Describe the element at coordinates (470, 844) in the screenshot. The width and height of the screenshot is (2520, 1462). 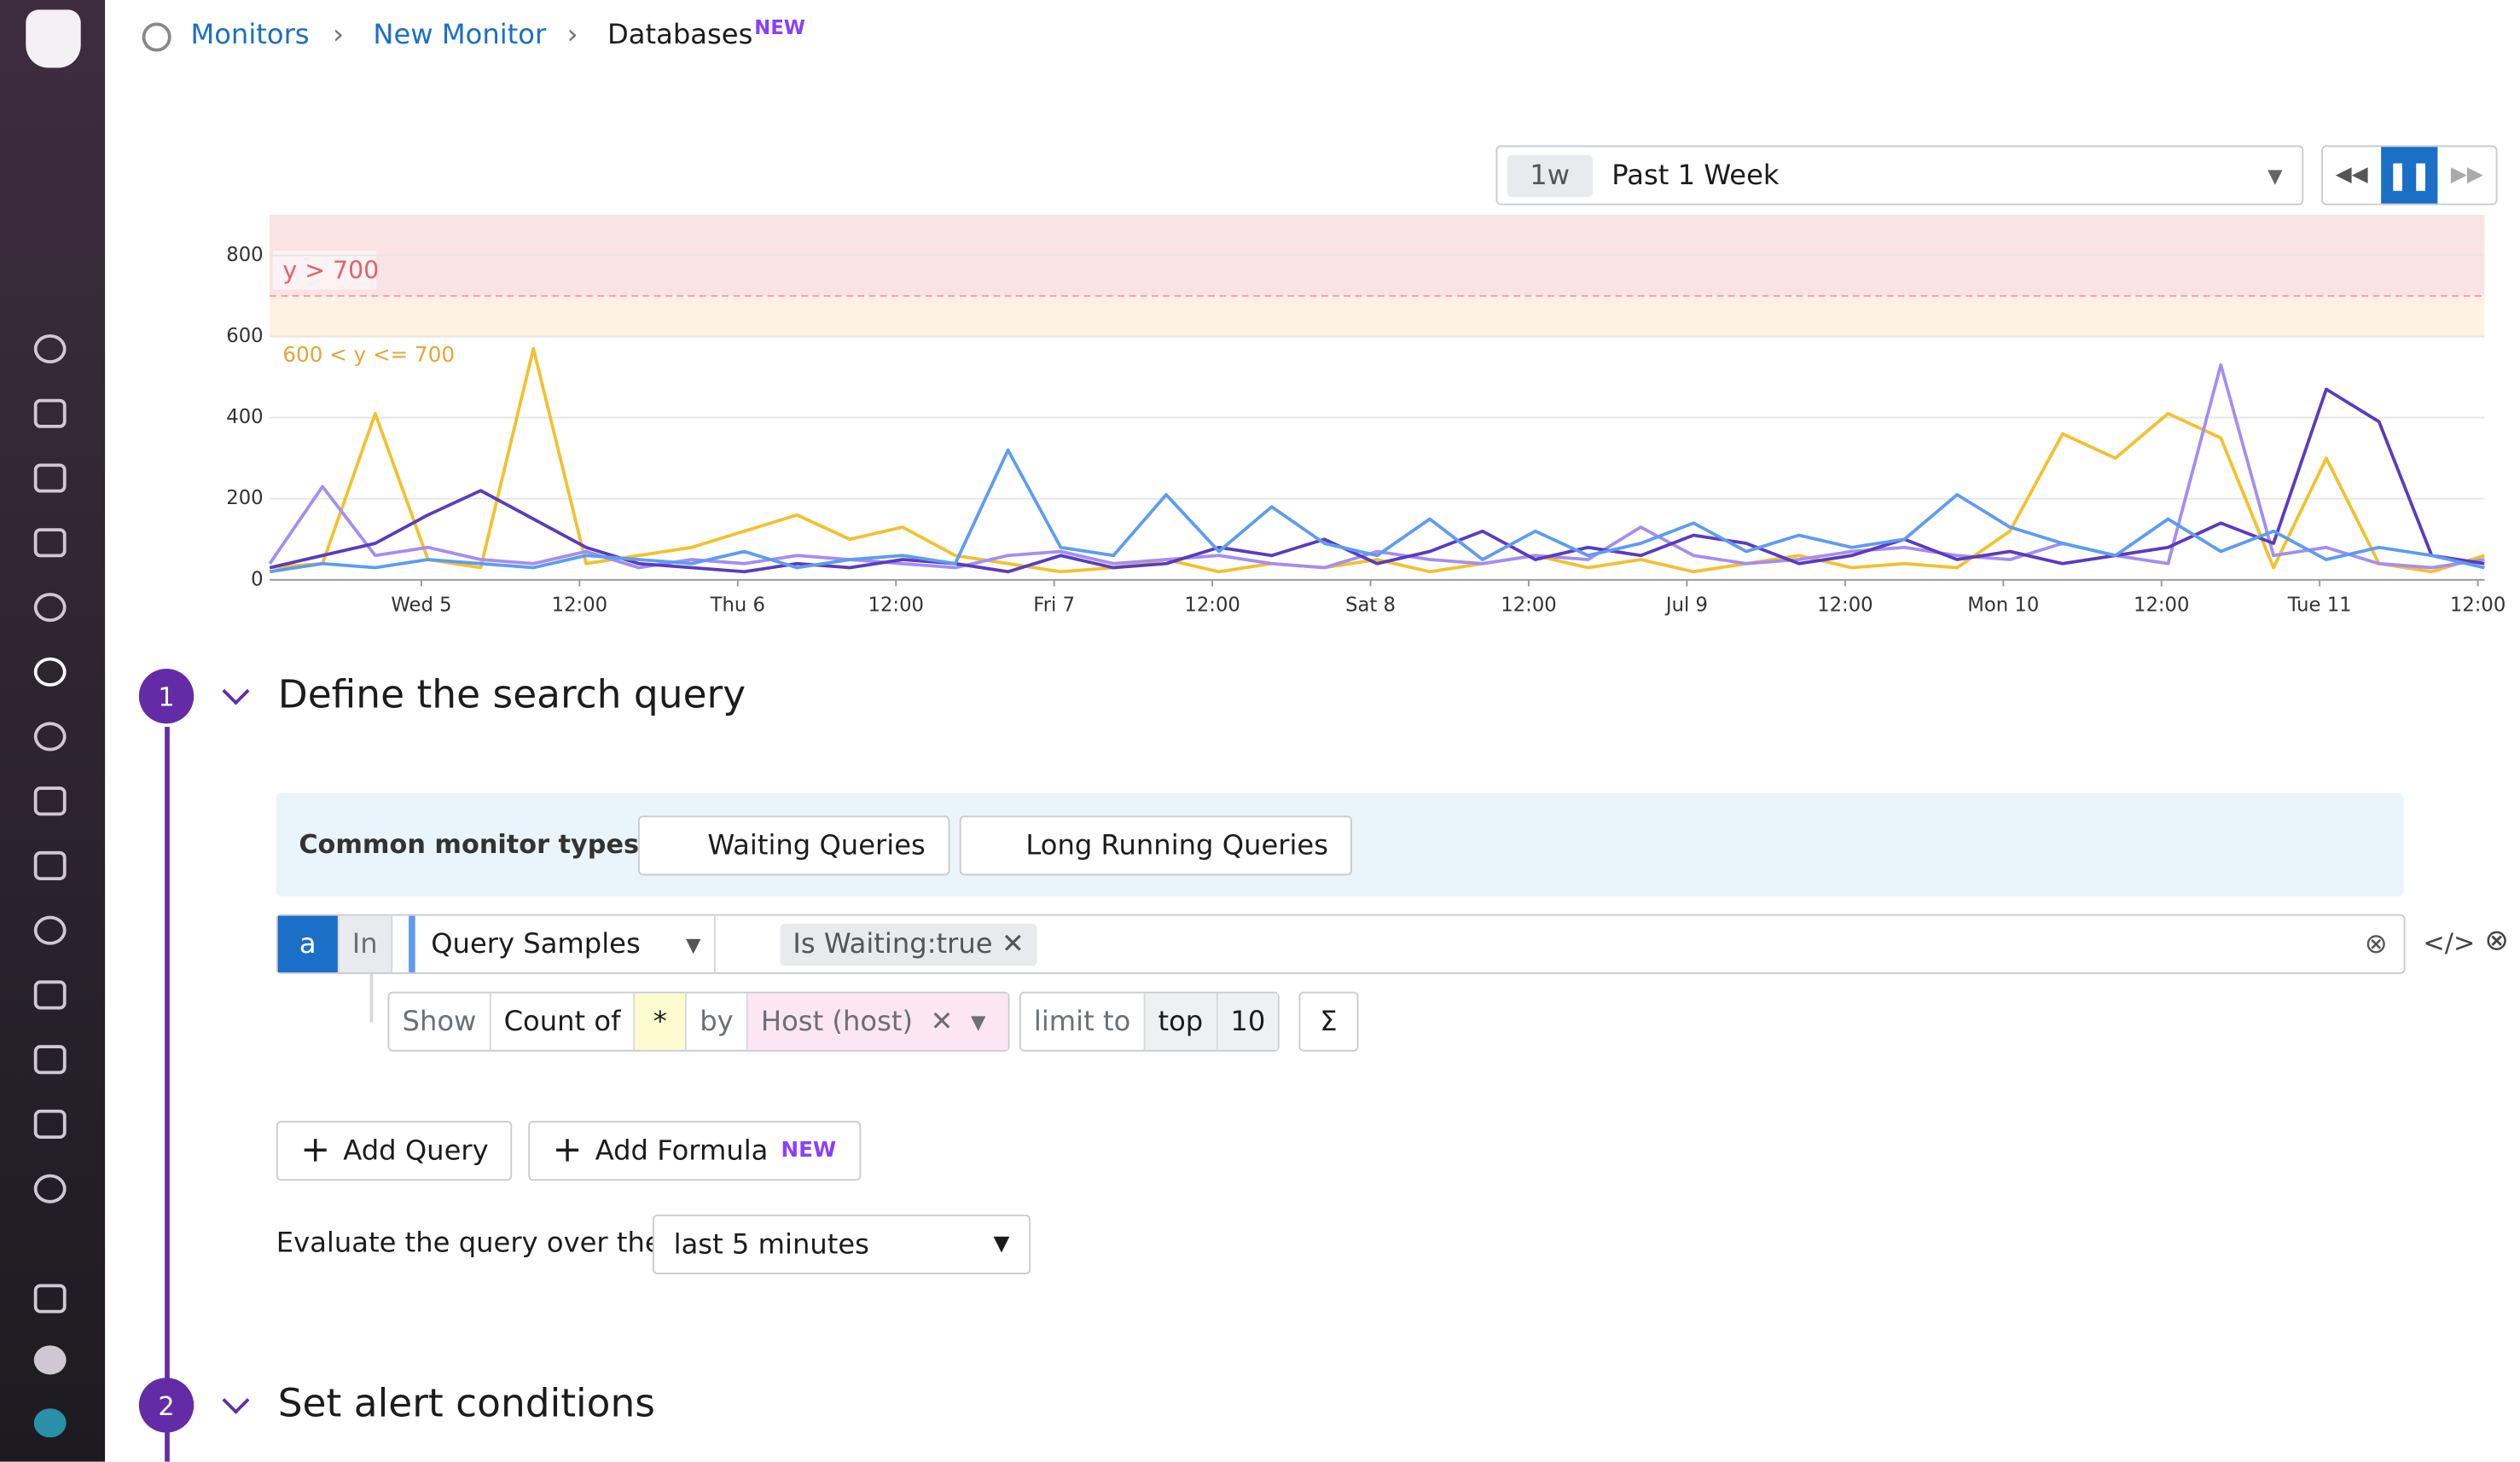
I see `common-types-label: Common monitor types` at that location.